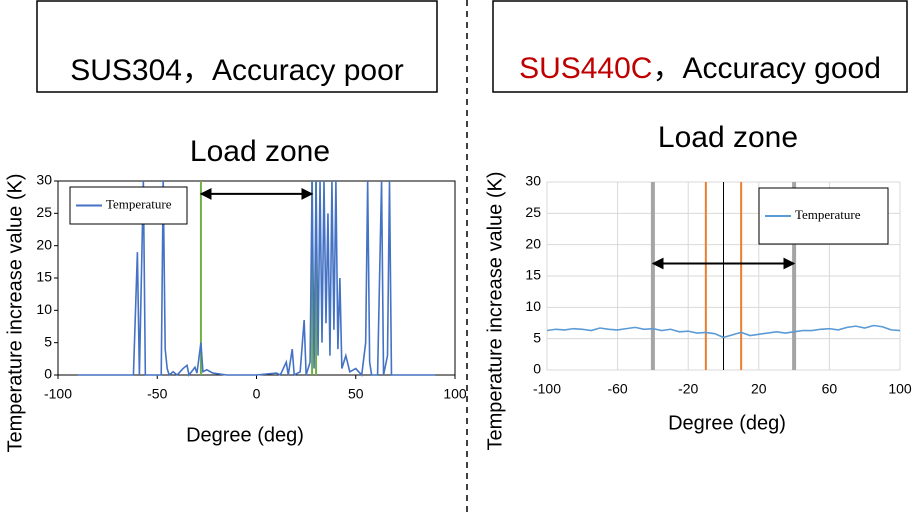  Describe the element at coordinates (126, 70) in the screenshot. I see `heading-material: SUS304` at that location.